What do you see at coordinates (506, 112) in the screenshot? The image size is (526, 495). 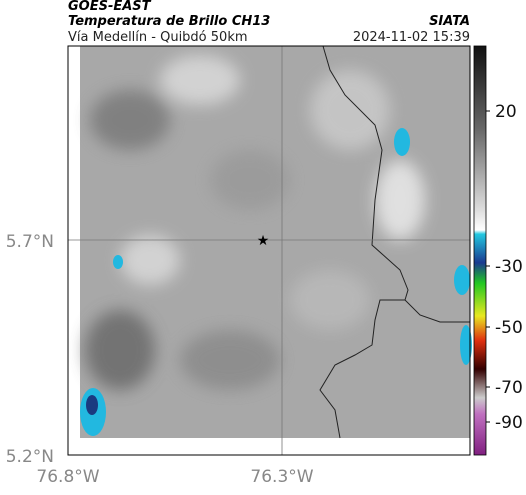 I see `colorbar-label: 20` at bounding box center [506, 112].